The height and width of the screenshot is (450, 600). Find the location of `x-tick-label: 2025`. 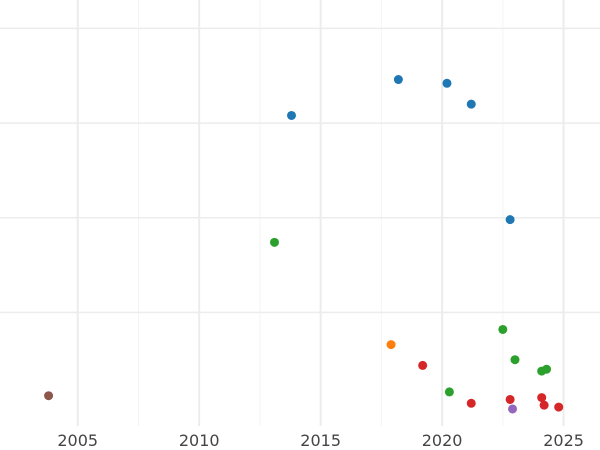

x-tick-label: 2025 is located at coordinates (563, 440).